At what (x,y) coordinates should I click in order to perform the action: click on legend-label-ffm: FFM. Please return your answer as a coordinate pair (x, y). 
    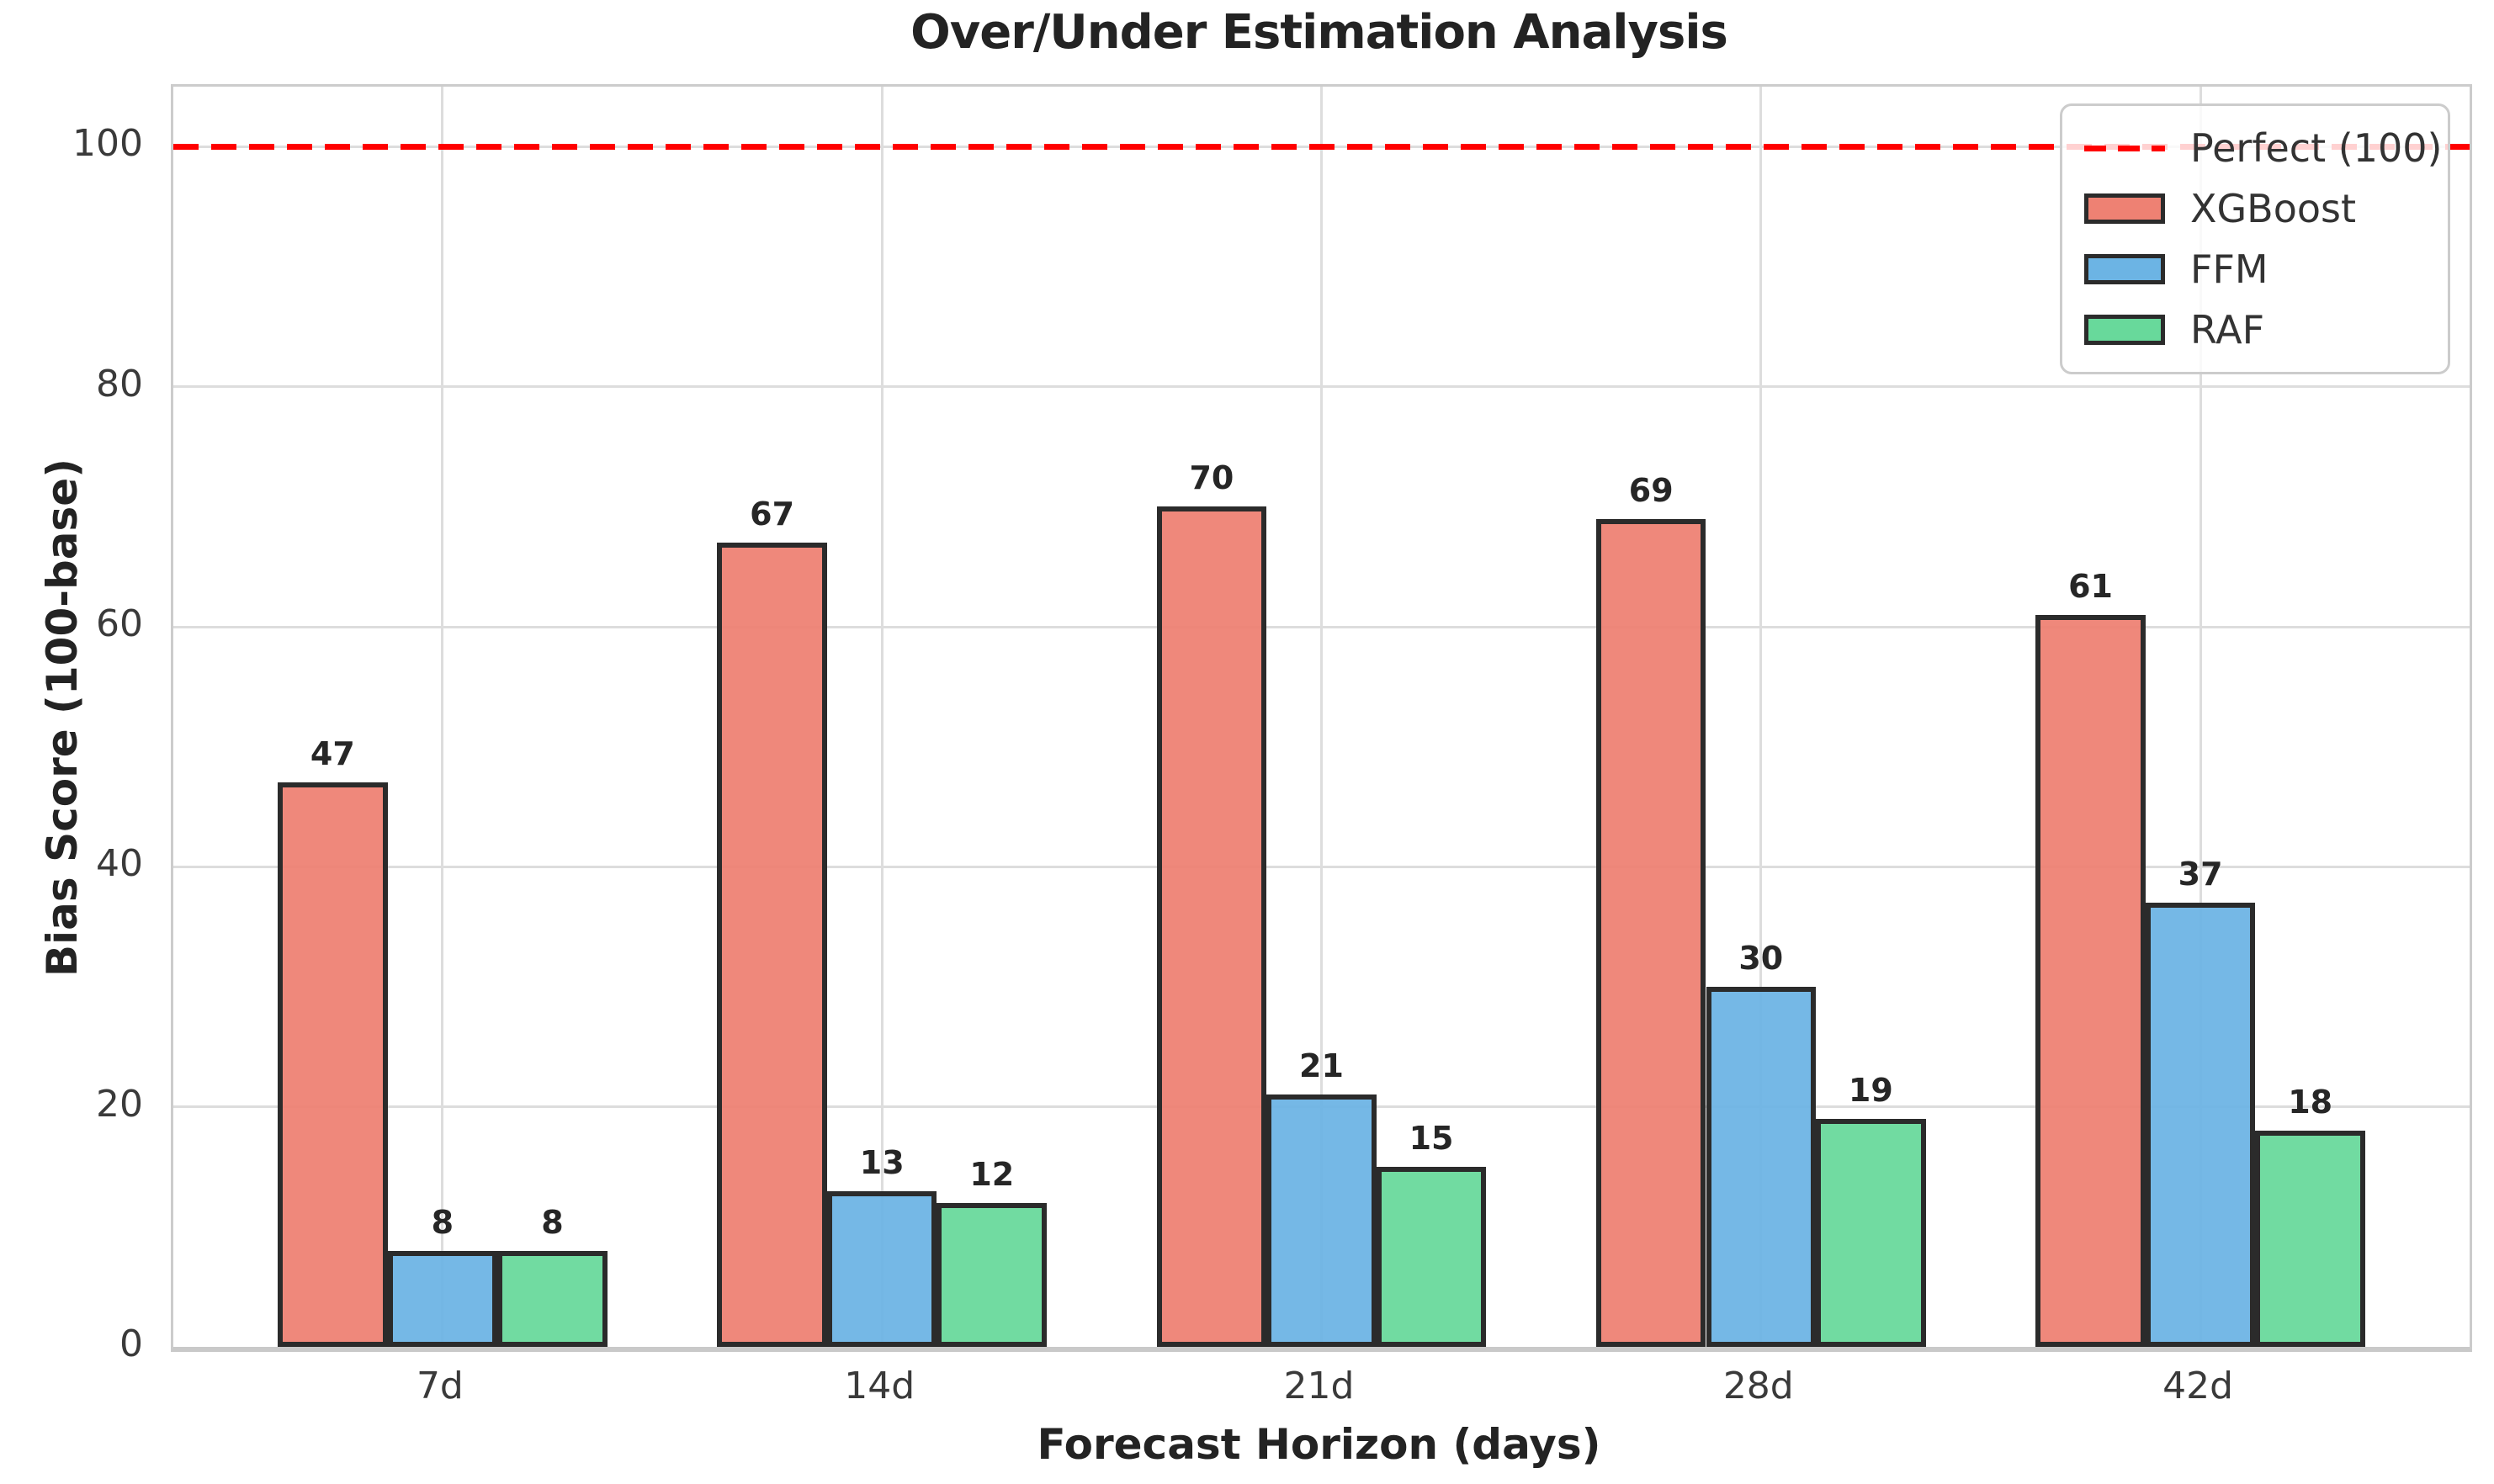
    Looking at the image, I should click on (2229, 269).